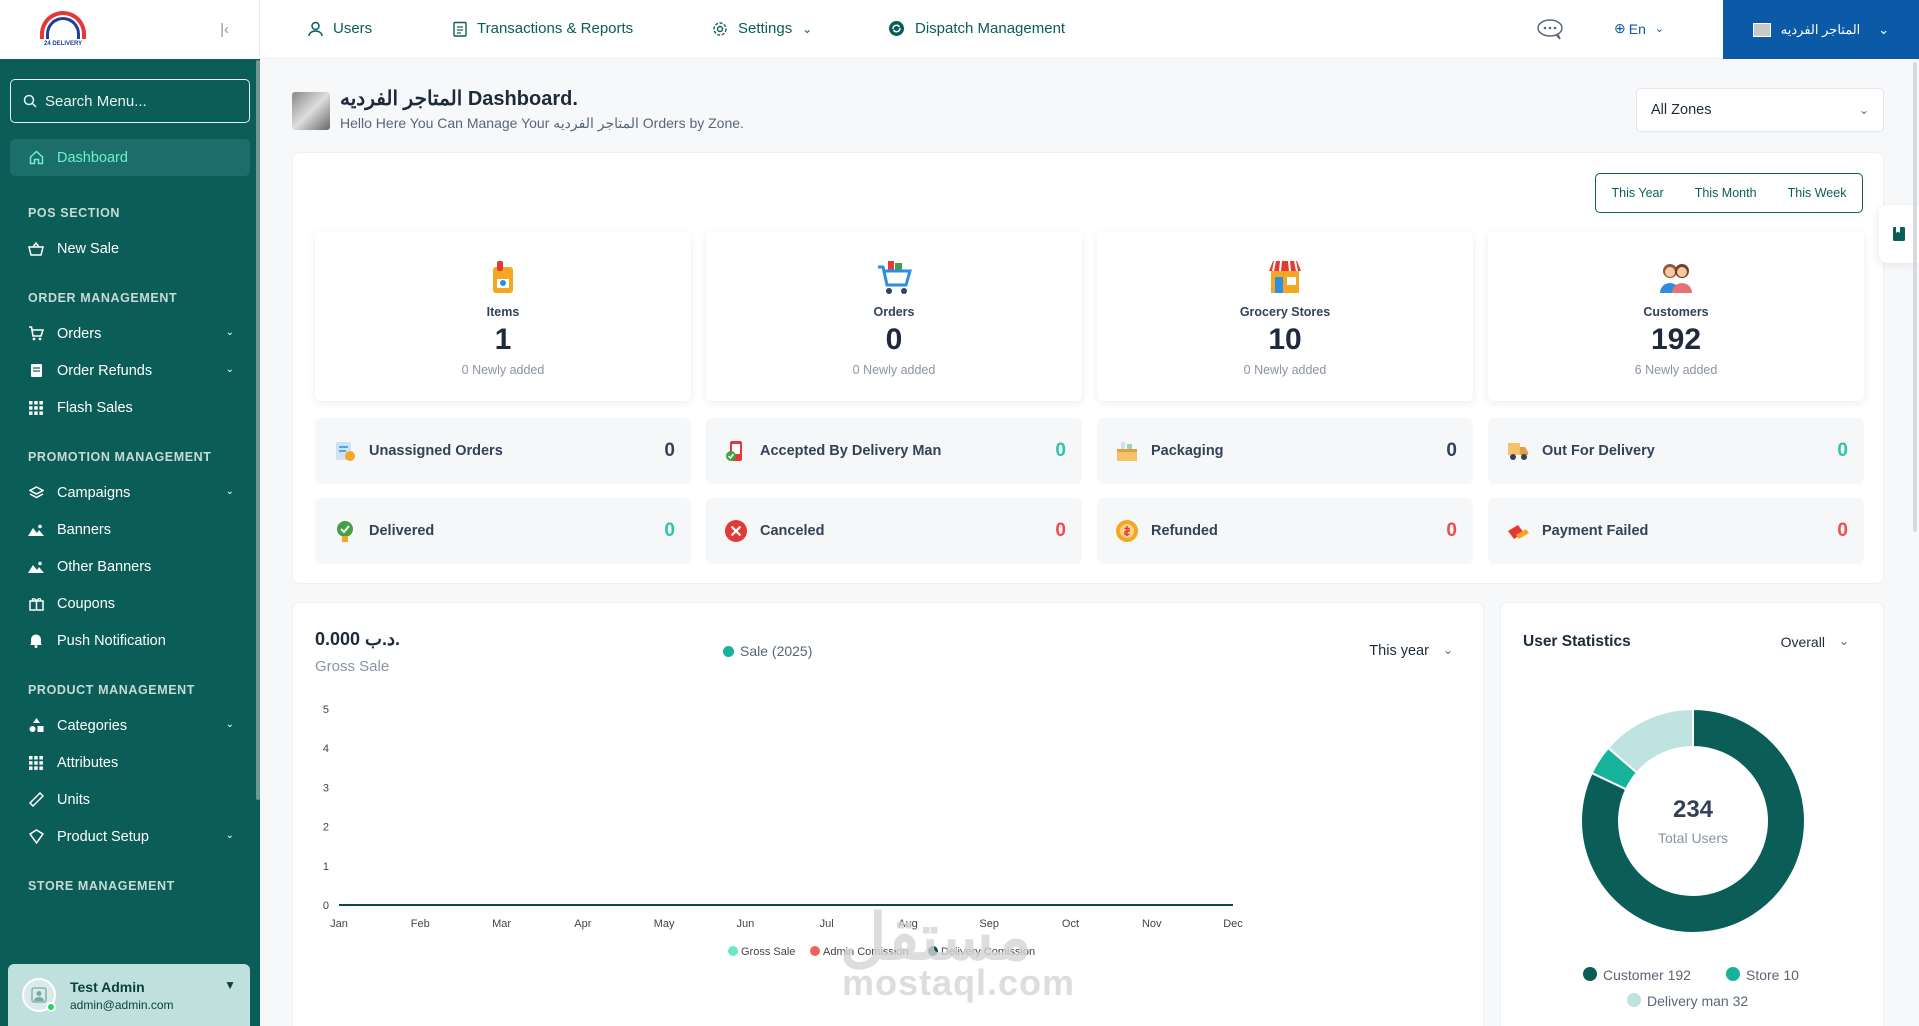 The width and height of the screenshot is (1919, 1026). What do you see at coordinates (1760, 110) in the screenshot?
I see `zone-select: All Zones ⌄` at bounding box center [1760, 110].